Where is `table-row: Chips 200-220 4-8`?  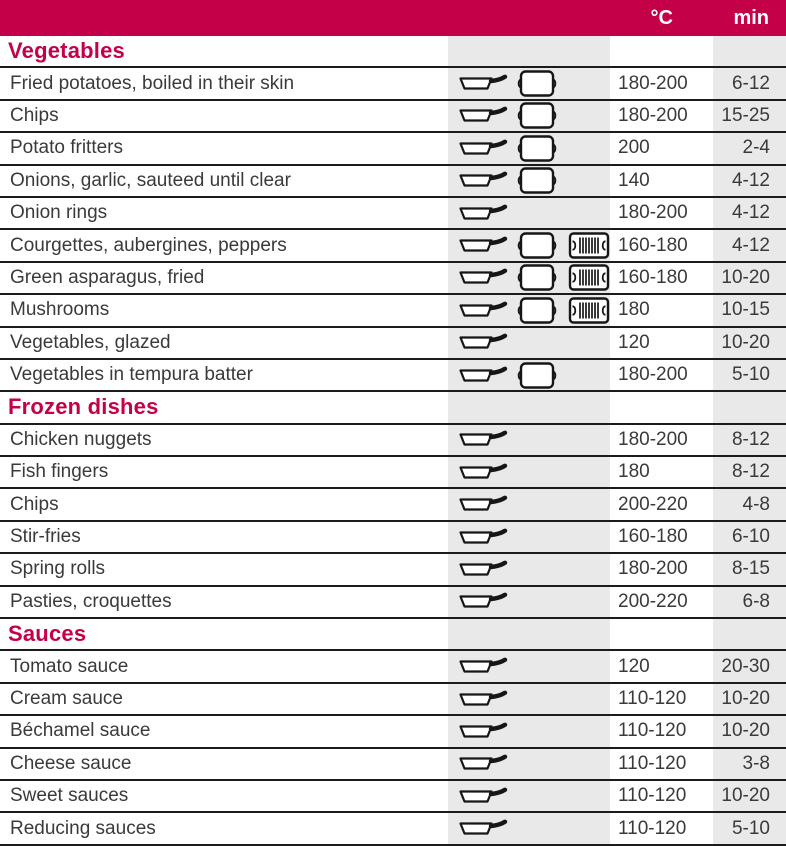 table-row: Chips 200-220 4-8 is located at coordinates (393, 505).